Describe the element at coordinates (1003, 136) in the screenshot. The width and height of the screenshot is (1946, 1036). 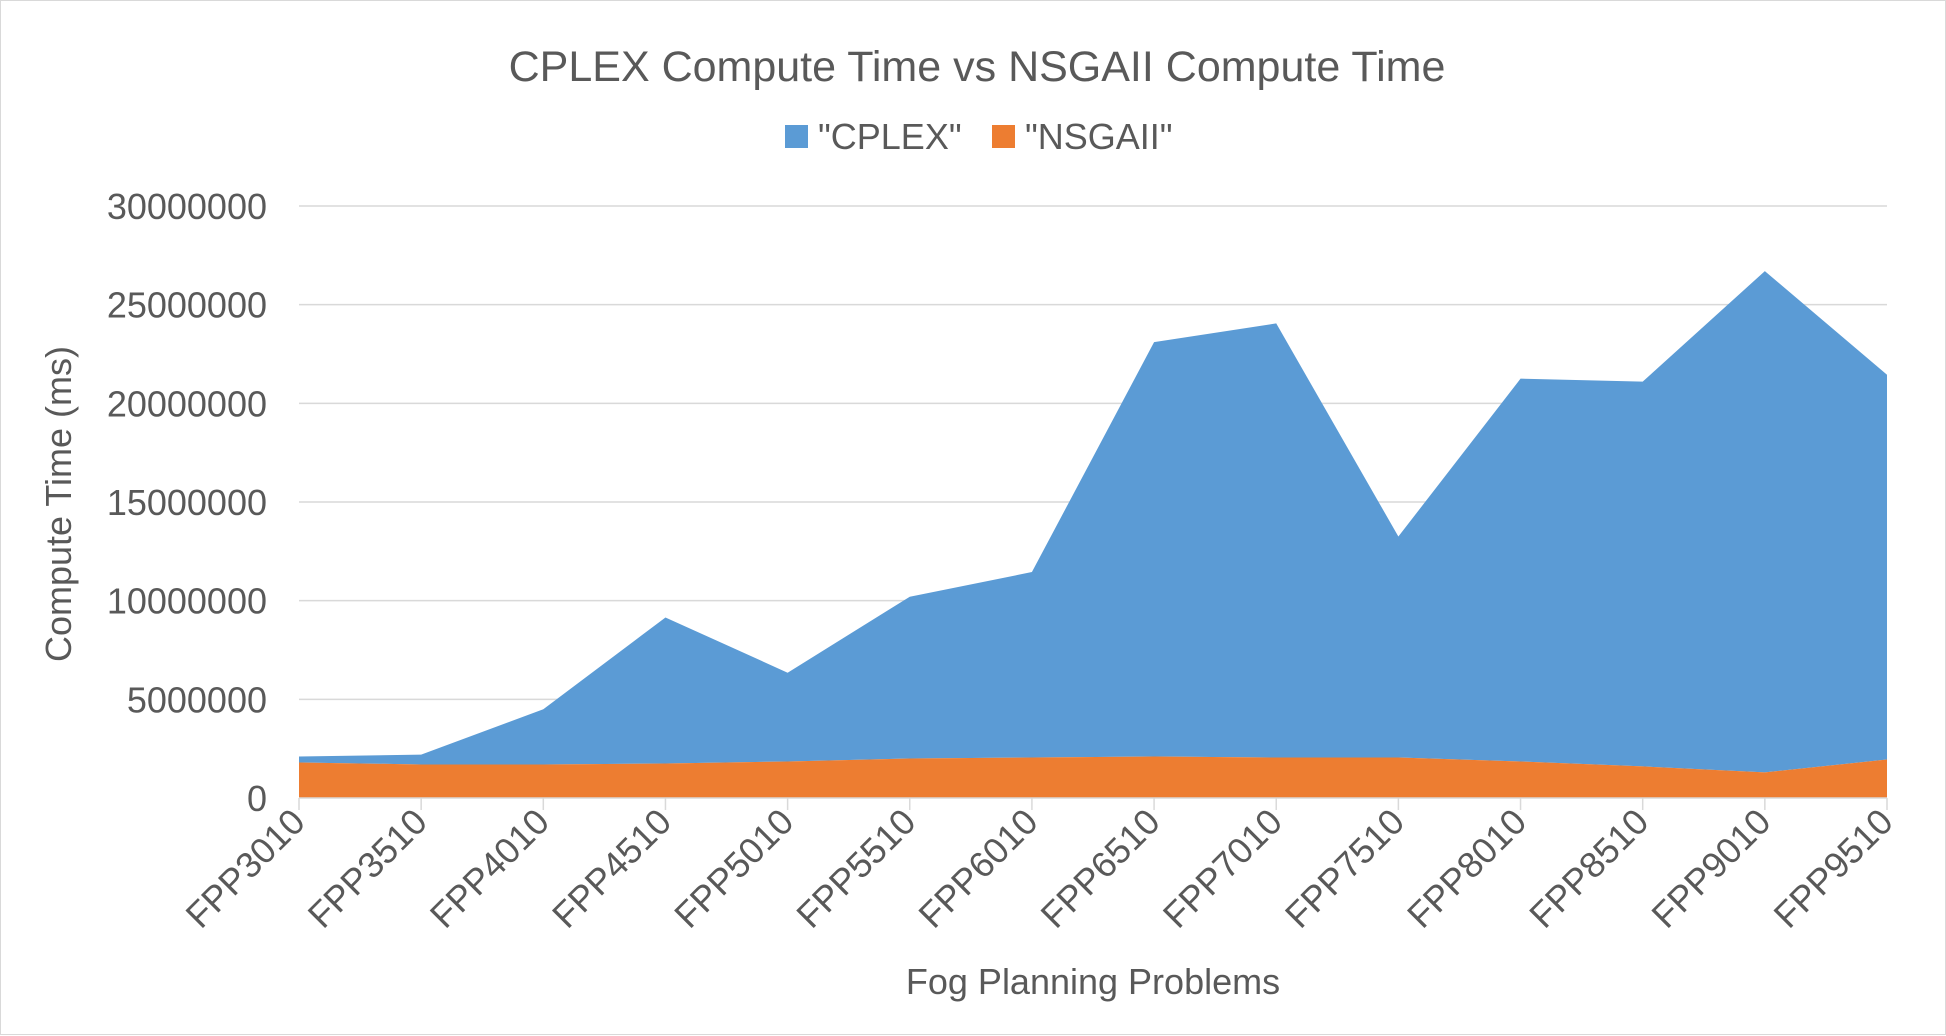
I see `legend-swatch-nsgaii` at that location.